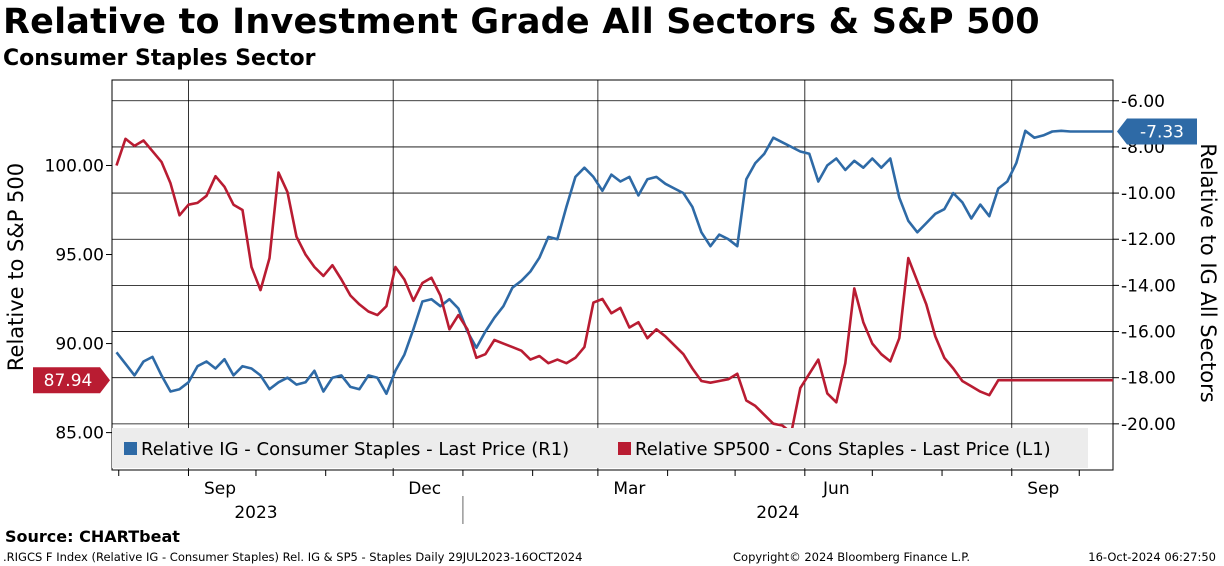 The image size is (1224, 566). Describe the element at coordinates (79, 345) in the screenshot. I see `left-tick-label: 90.00` at that location.